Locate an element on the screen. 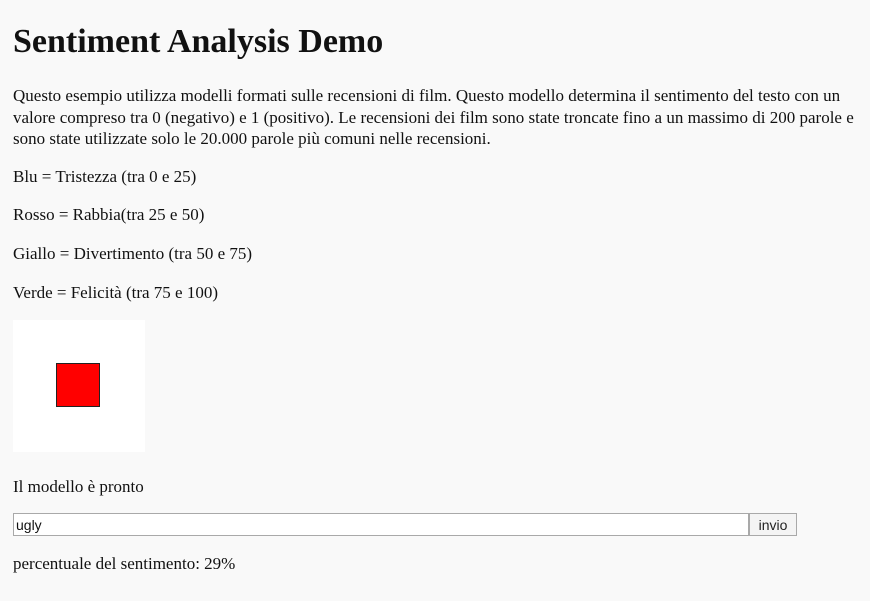  legend-yellow: Giallo = Divertimento (tra 50 e 75) is located at coordinates (133, 253).